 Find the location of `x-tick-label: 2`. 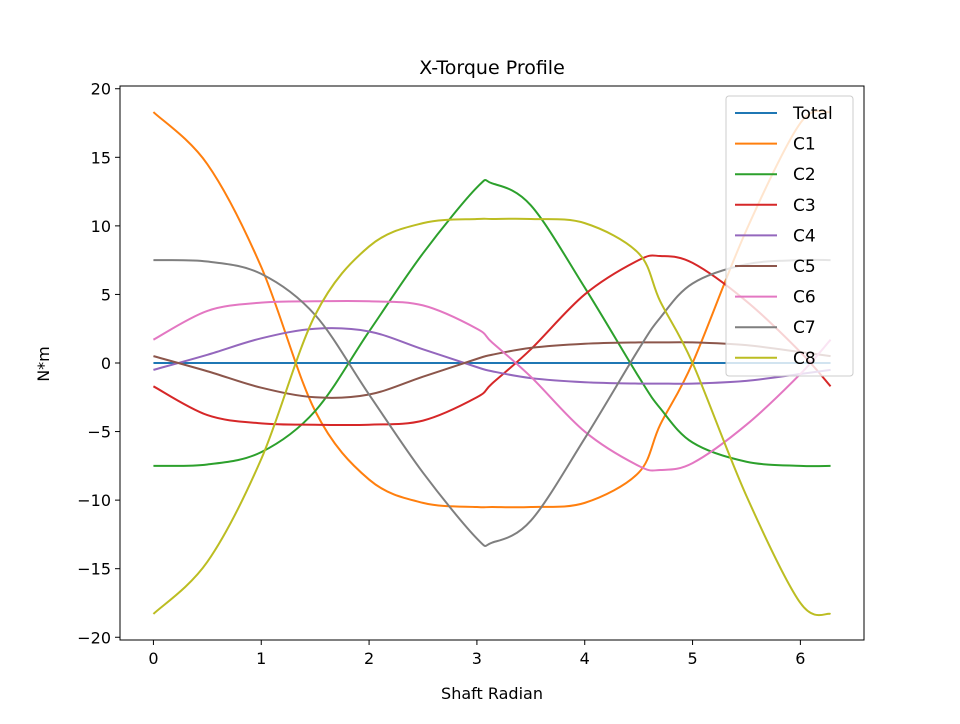

x-tick-label: 2 is located at coordinates (369, 658).